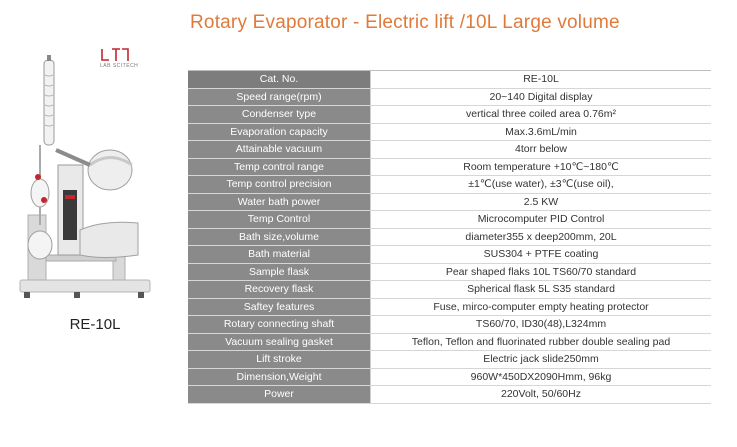  Describe the element at coordinates (279, 254) in the screenshot. I see `spec-key: Bath material` at that location.